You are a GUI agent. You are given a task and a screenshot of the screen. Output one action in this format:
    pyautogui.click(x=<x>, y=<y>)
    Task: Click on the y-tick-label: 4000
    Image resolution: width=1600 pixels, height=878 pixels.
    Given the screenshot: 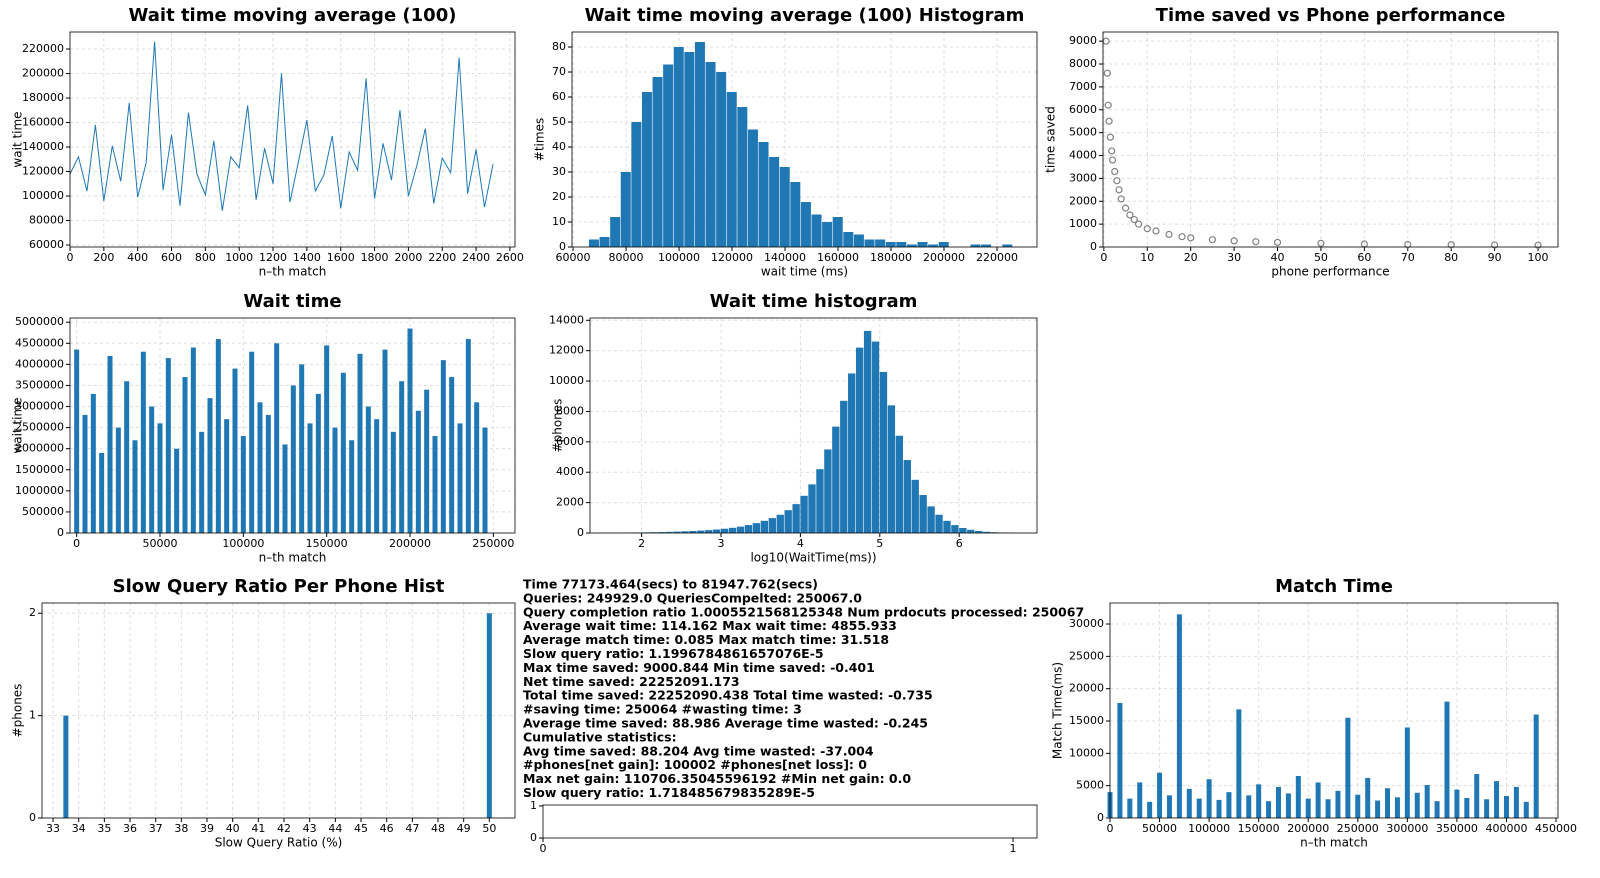 What is the action you would take?
    pyautogui.click(x=570, y=471)
    